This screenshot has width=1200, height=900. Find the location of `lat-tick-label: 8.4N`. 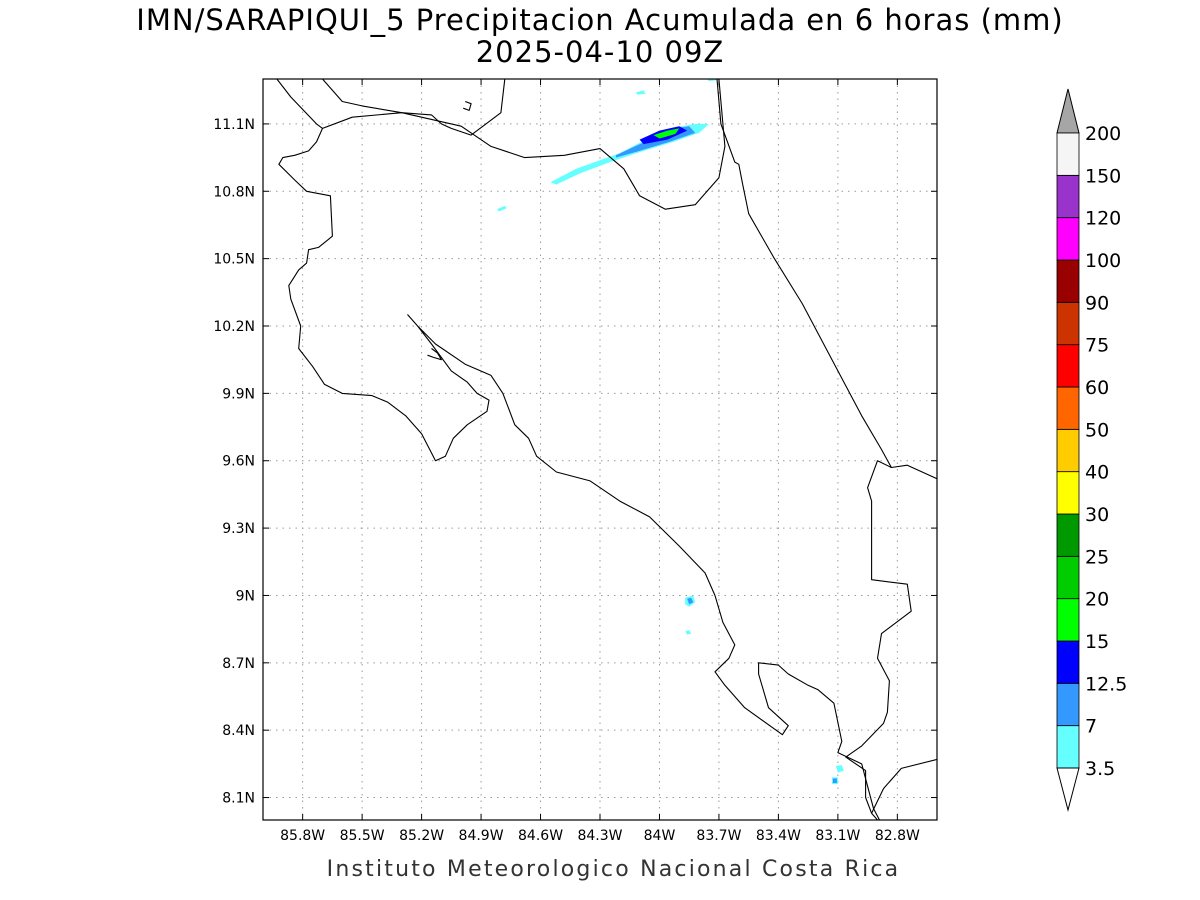

lat-tick-label: 8.4N is located at coordinates (238, 731).